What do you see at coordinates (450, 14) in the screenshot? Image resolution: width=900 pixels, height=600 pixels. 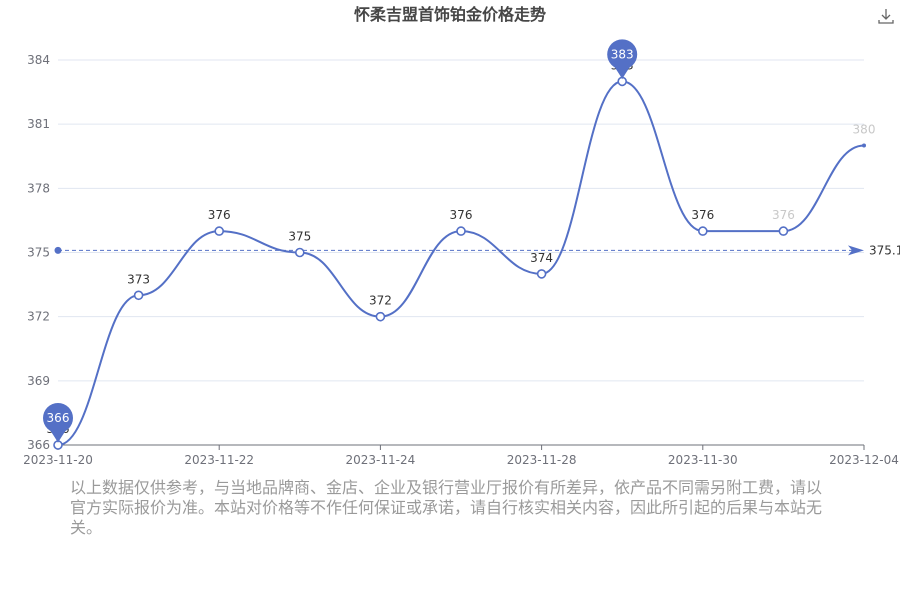 I see `chart-title: 怀柔吉盟首饰铂金价格走势` at bounding box center [450, 14].